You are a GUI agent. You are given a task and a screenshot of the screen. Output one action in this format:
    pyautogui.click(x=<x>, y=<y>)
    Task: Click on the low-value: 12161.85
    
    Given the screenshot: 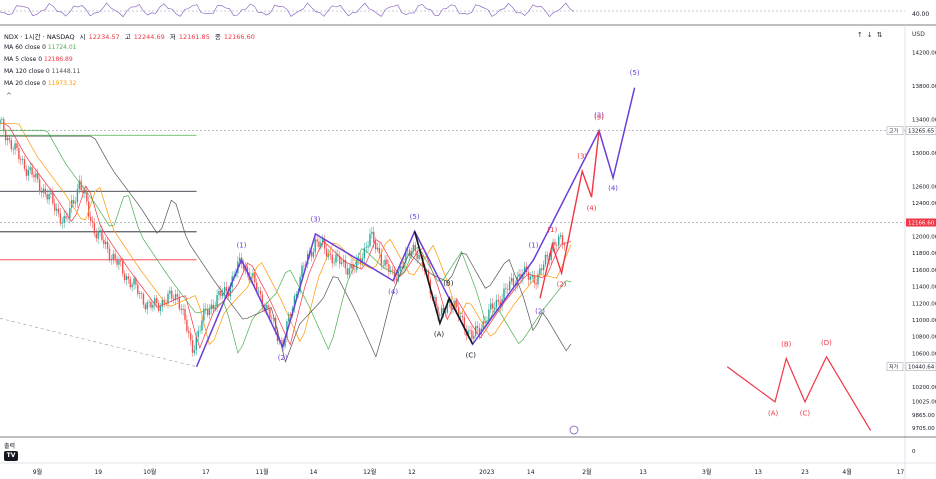 What is the action you would take?
    pyautogui.click(x=194, y=37)
    